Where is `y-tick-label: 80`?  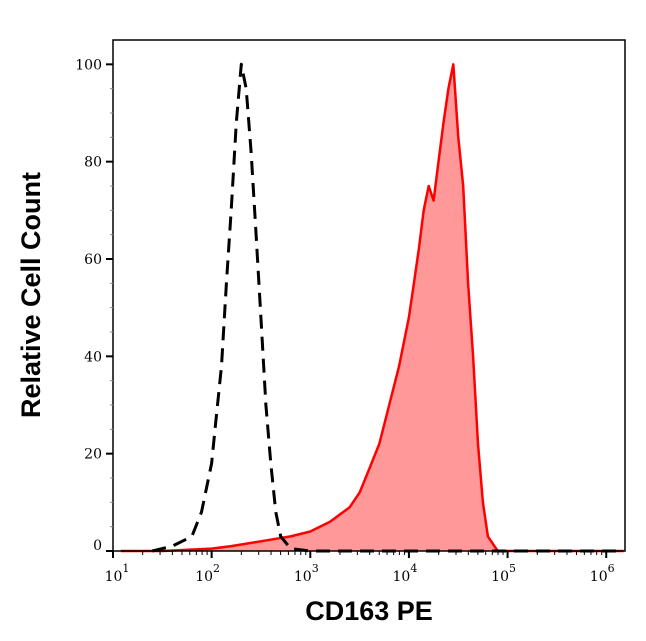
y-tick-label: 80 is located at coordinates (93, 163).